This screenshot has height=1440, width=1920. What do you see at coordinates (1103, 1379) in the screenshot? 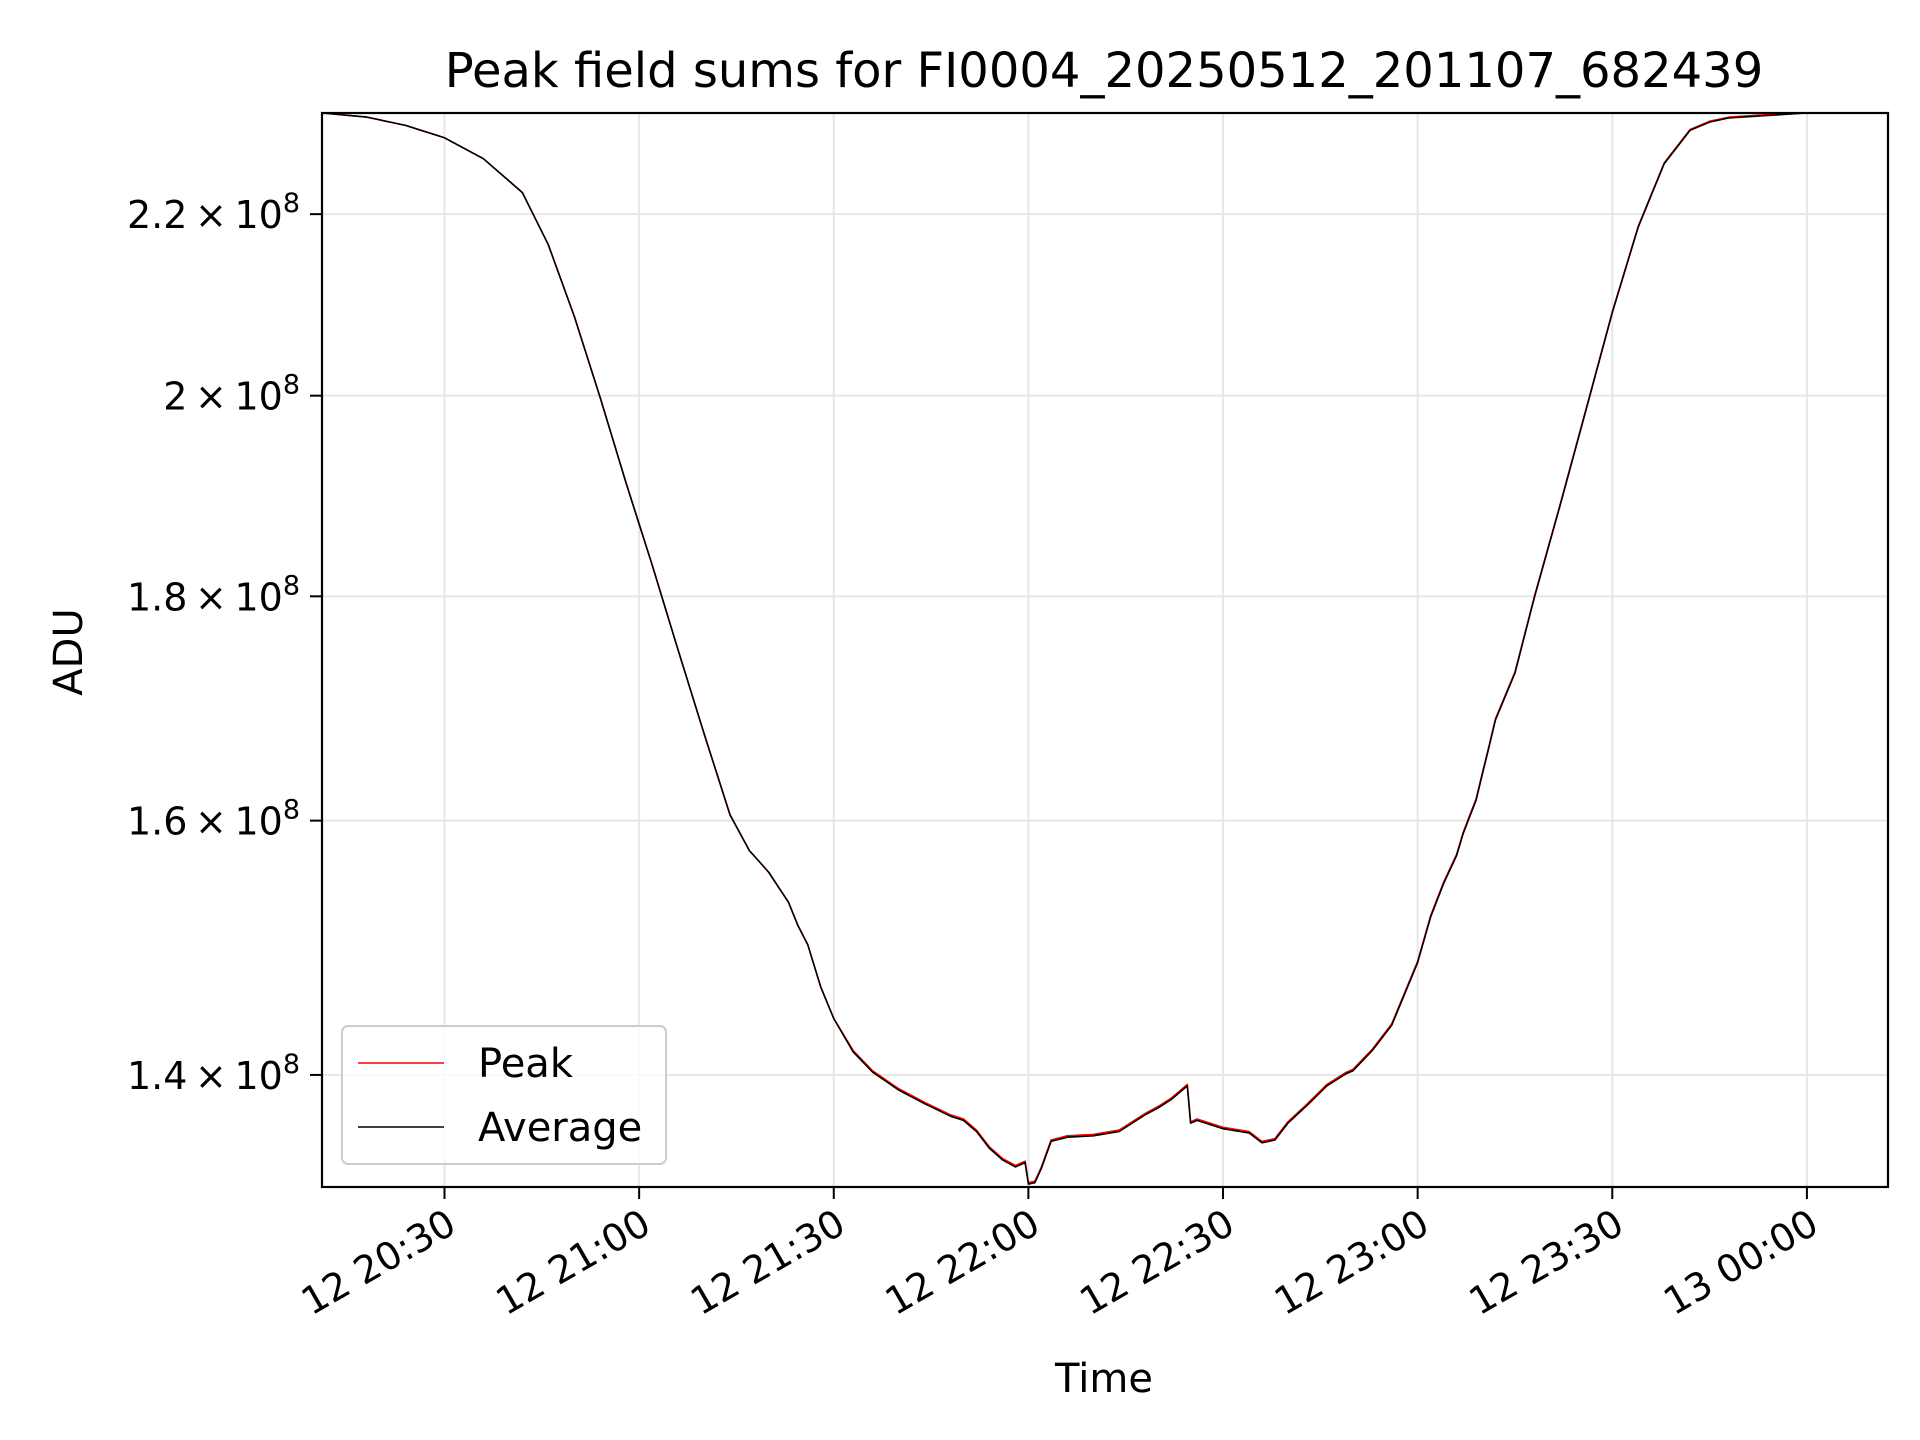
I see `x-axis-label: Time` at bounding box center [1103, 1379].